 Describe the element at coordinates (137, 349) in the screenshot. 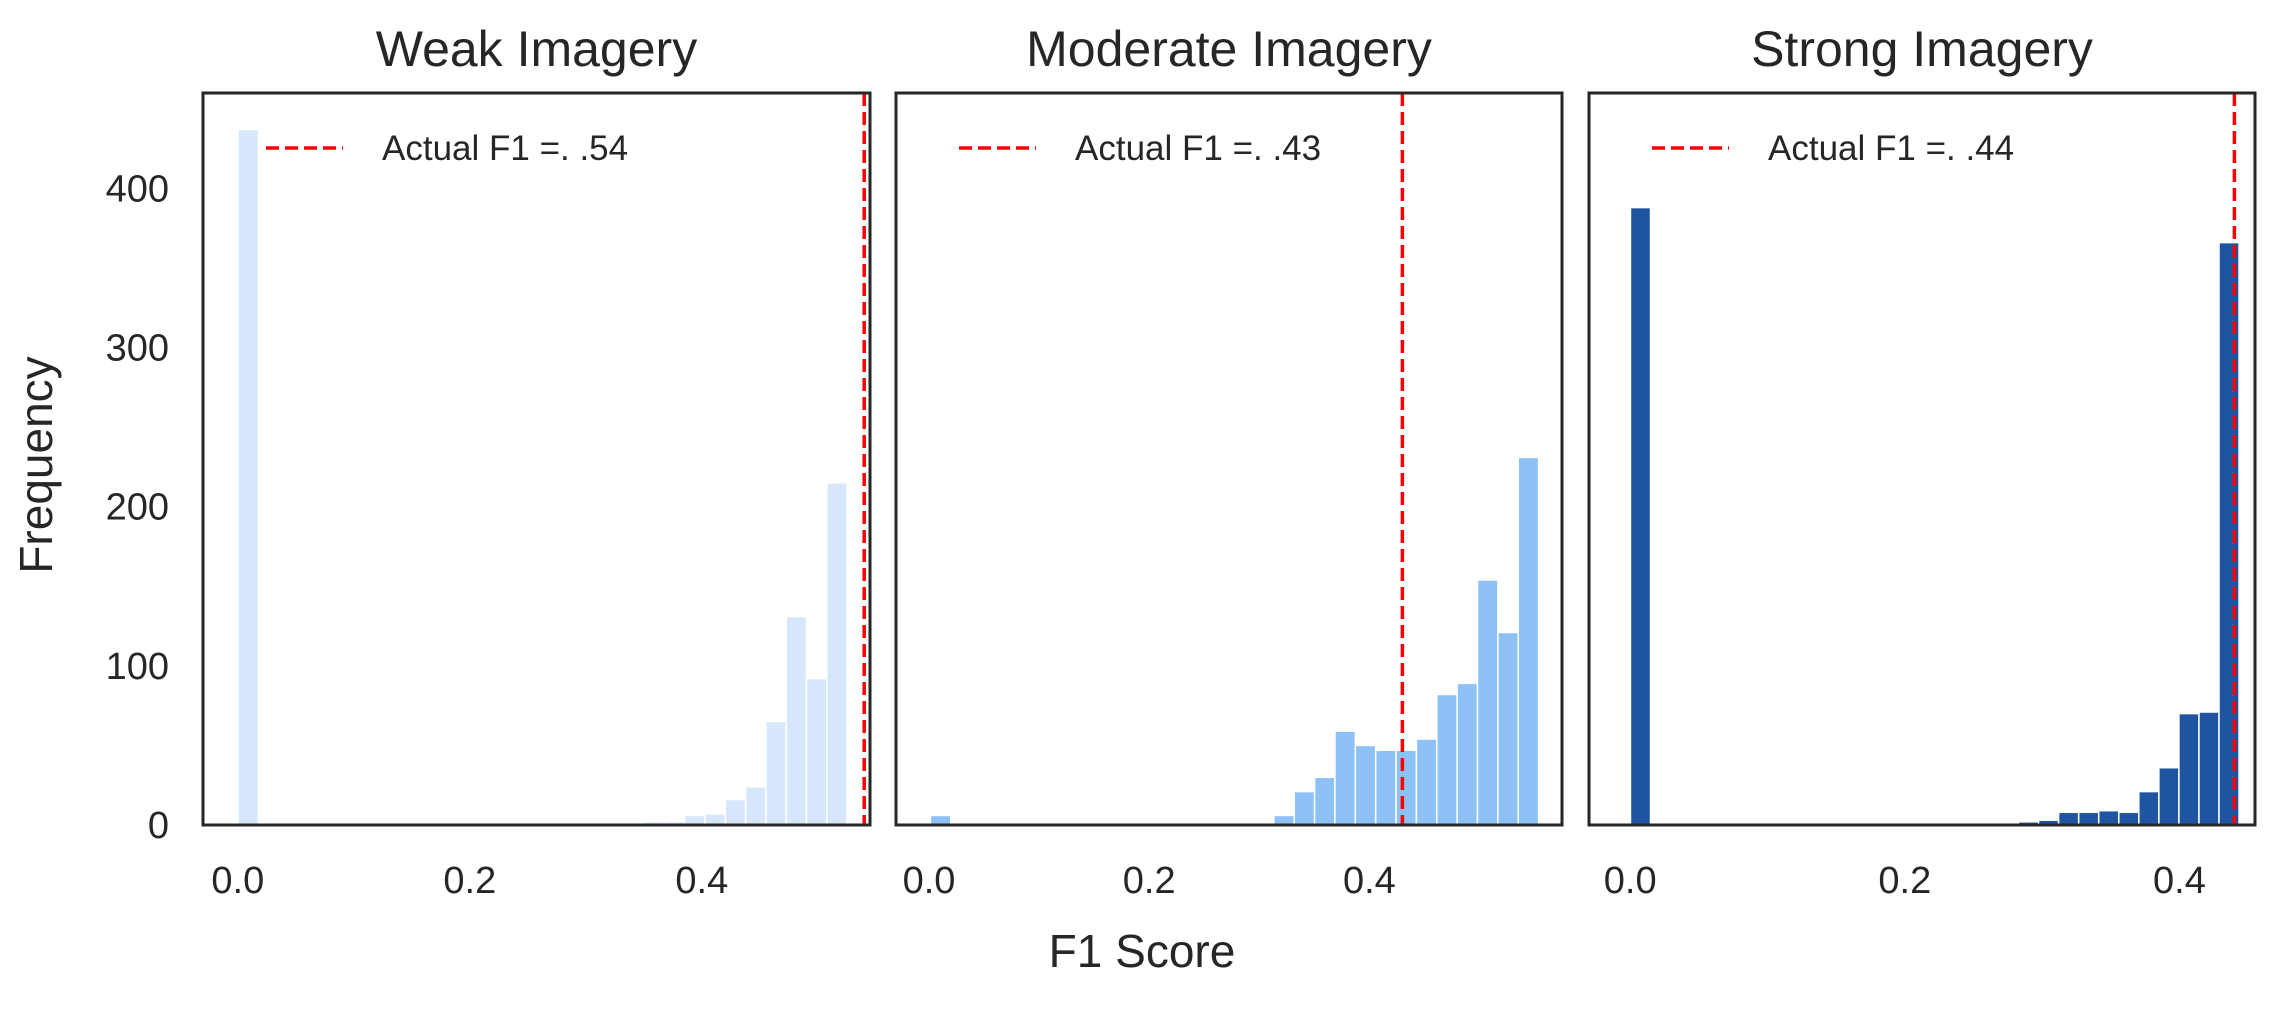

I see `y-tick-label: 300` at that location.